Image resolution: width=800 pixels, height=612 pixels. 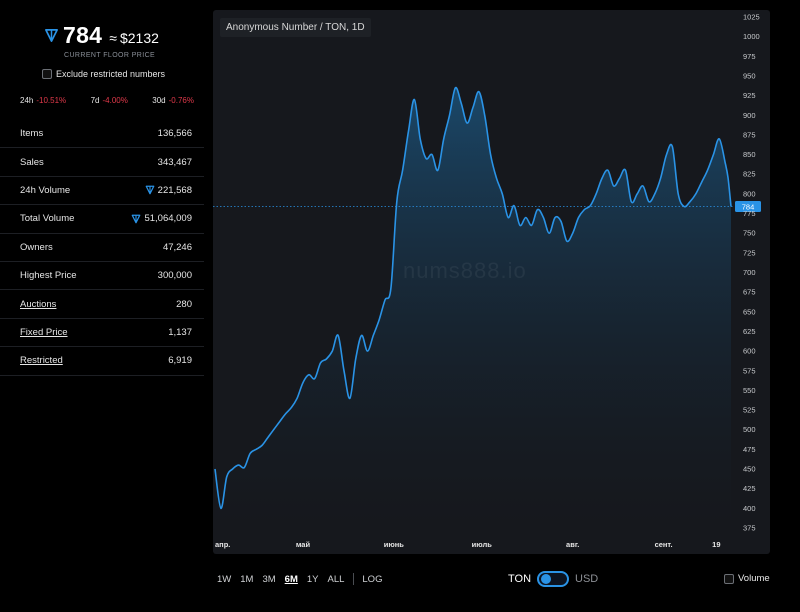 I want to click on stat-label: Highest Price, so click(x=48, y=276).